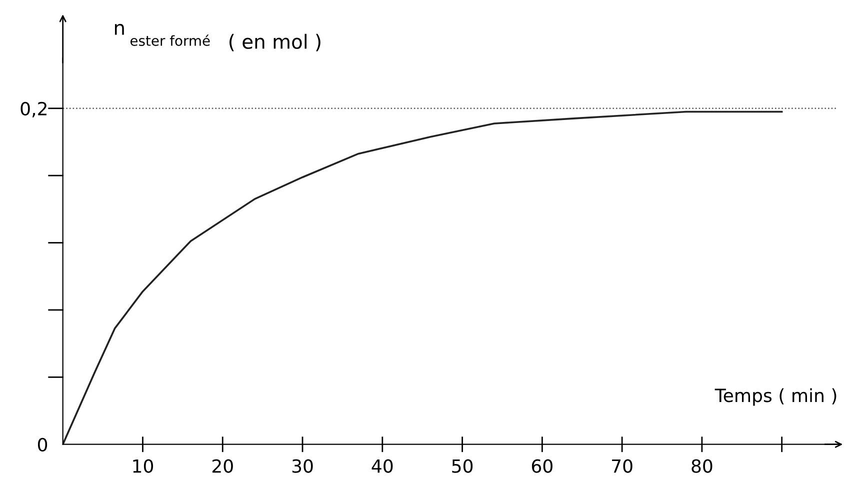 This screenshot has width=861, height=483. Describe the element at coordinates (217, 38) in the screenshot. I see `text: nester formé ( en mol )` at that location.